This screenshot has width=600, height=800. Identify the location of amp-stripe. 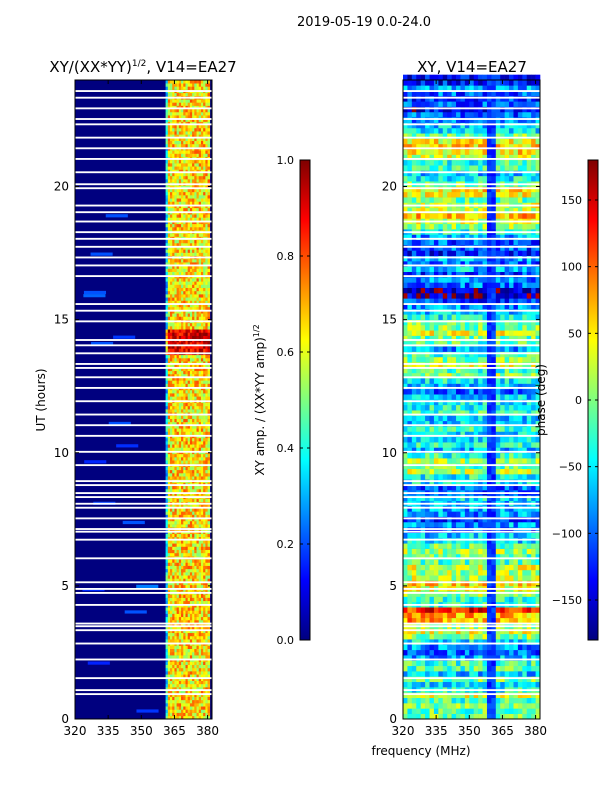
(147, 711).